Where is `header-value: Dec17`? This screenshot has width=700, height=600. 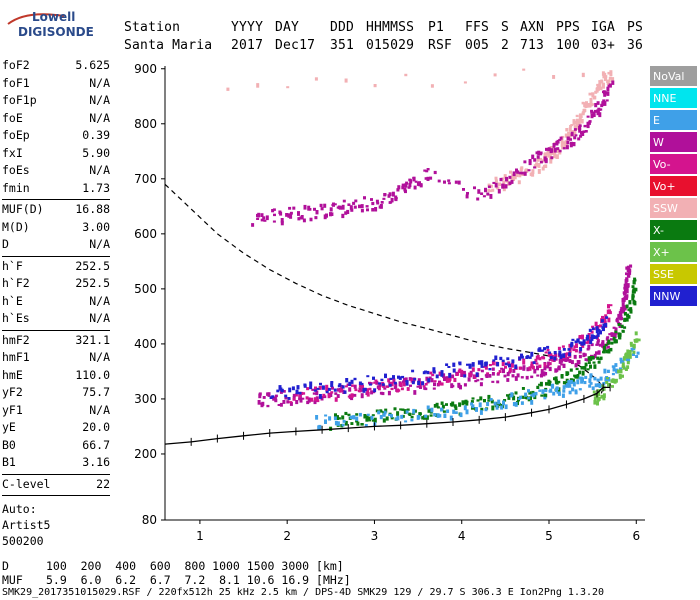
header-value: Dec17 is located at coordinates (295, 45).